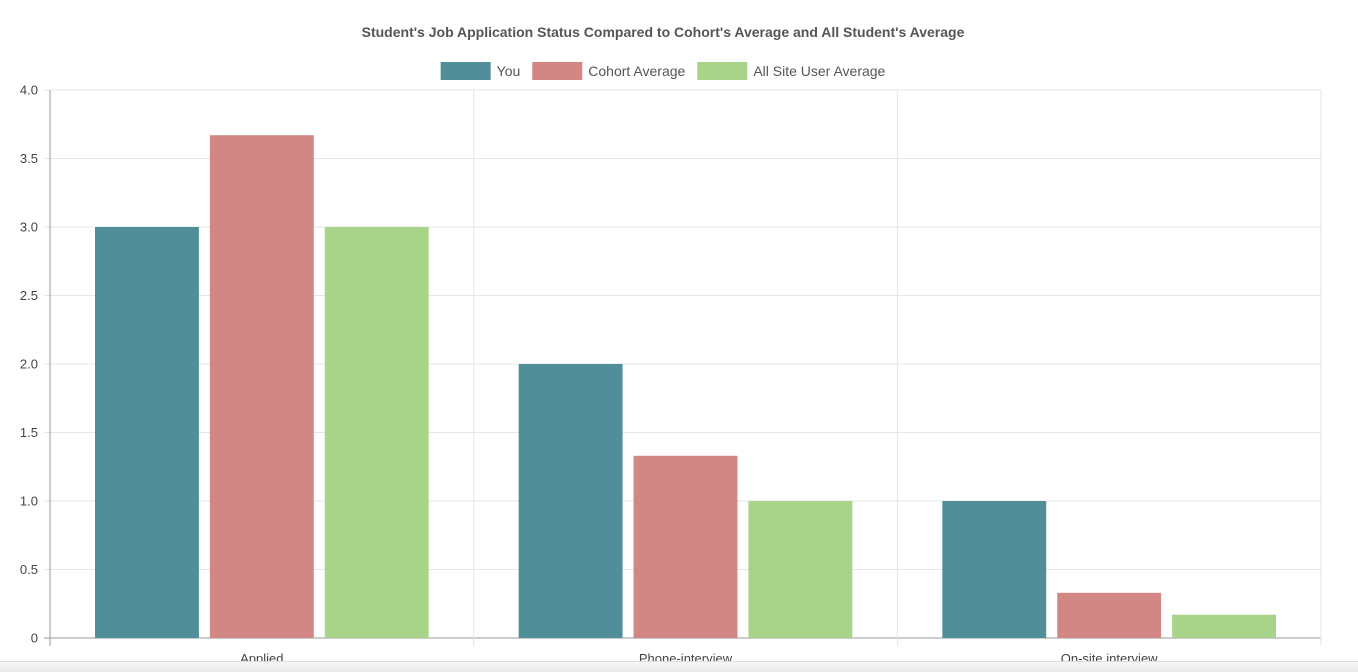  What do you see at coordinates (819, 71) in the screenshot?
I see `legend-label: All Site User Average` at bounding box center [819, 71].